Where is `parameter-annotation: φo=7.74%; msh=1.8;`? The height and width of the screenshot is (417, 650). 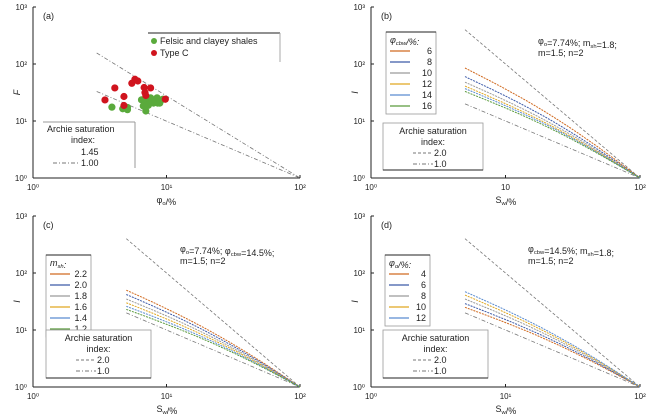
parameter-annotation: φo=7.74%; msh=1.8; is located at coordinates (577, 43).